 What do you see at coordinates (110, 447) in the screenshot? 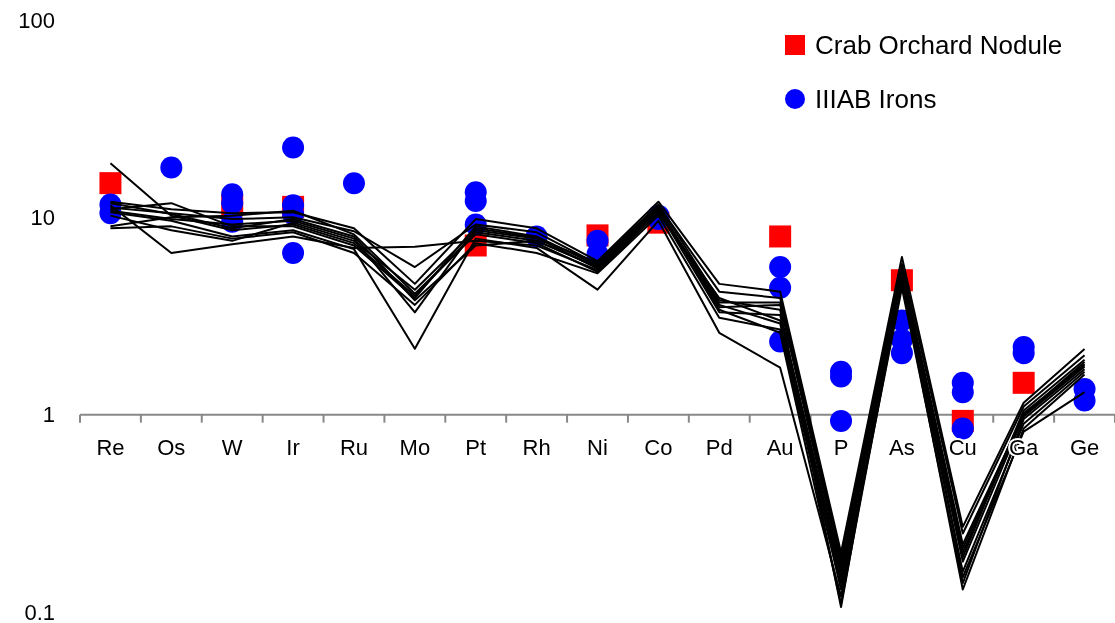
I see `x-tick-label: Re` at bounding box center [110, 447].